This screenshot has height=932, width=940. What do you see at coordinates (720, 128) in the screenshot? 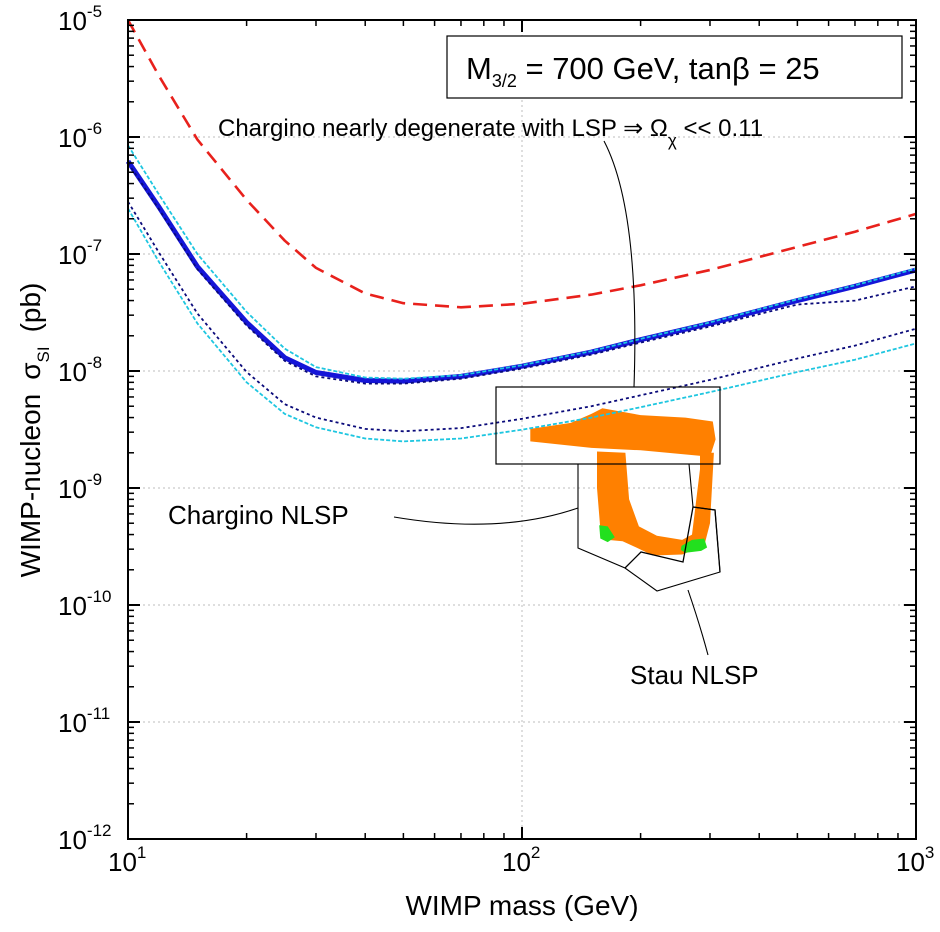
I see `annotation-degenerate-tail: << 0.11` at bounding box center [720, 128].